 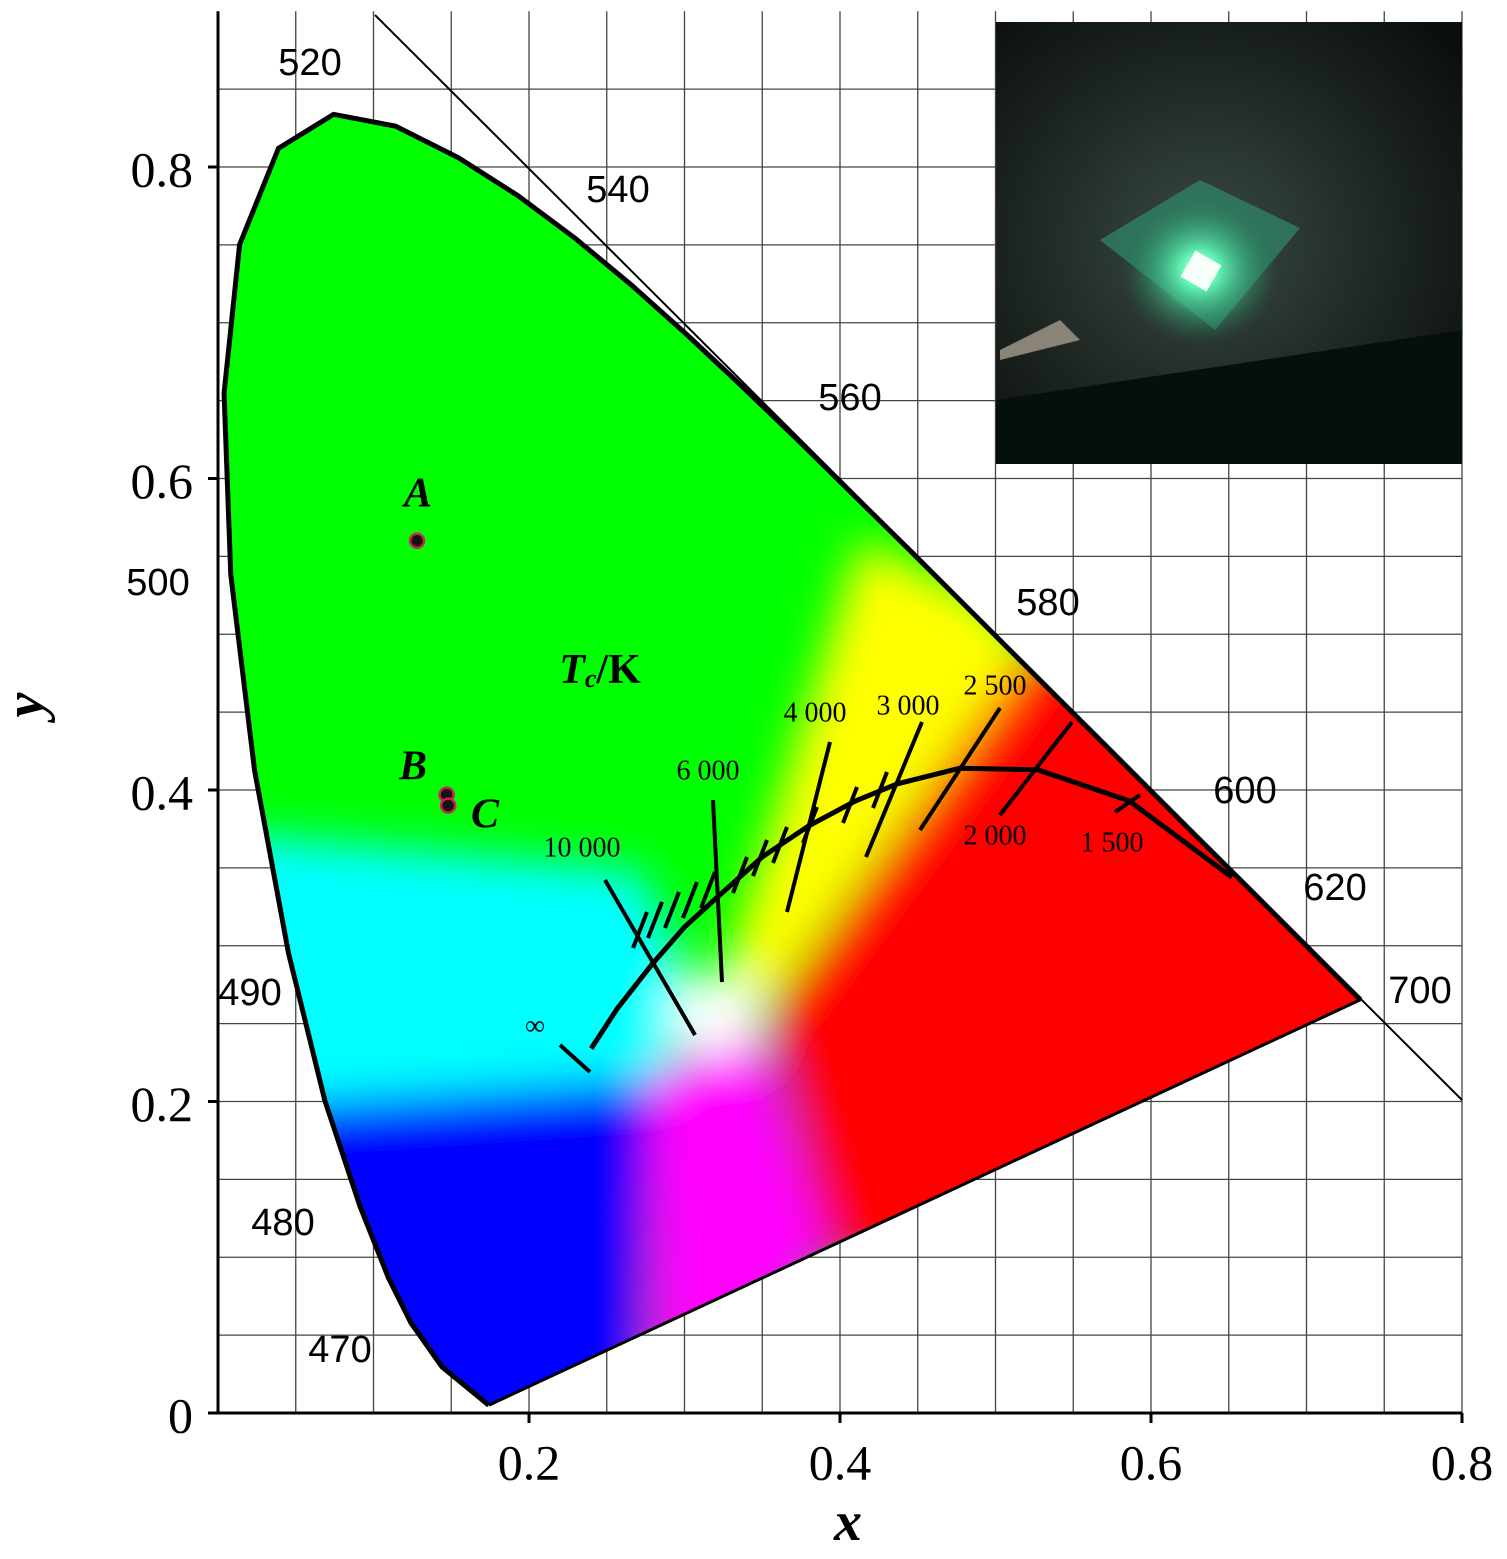 I want to click on point-label: A, so click(x=416, y=494).